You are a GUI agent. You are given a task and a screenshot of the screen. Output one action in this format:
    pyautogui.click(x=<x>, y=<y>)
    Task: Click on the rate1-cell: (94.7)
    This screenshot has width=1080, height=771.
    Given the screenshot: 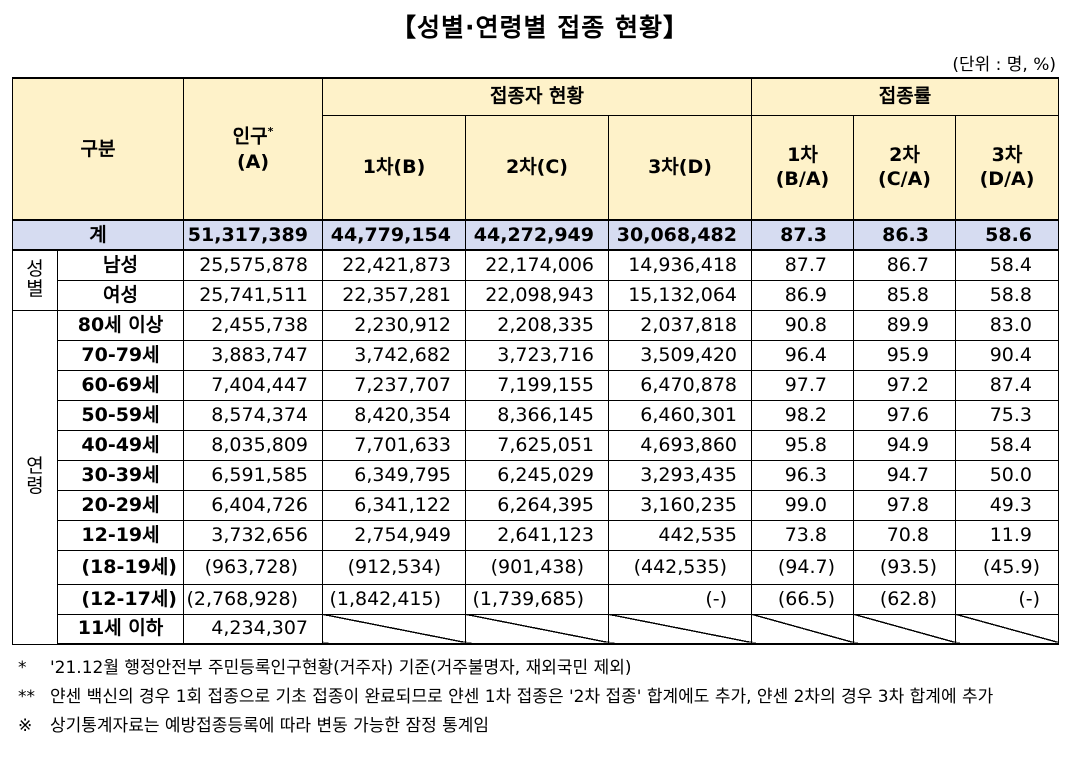 What is the action you would take?
    pyautogui.click(x=802, y=567)
    